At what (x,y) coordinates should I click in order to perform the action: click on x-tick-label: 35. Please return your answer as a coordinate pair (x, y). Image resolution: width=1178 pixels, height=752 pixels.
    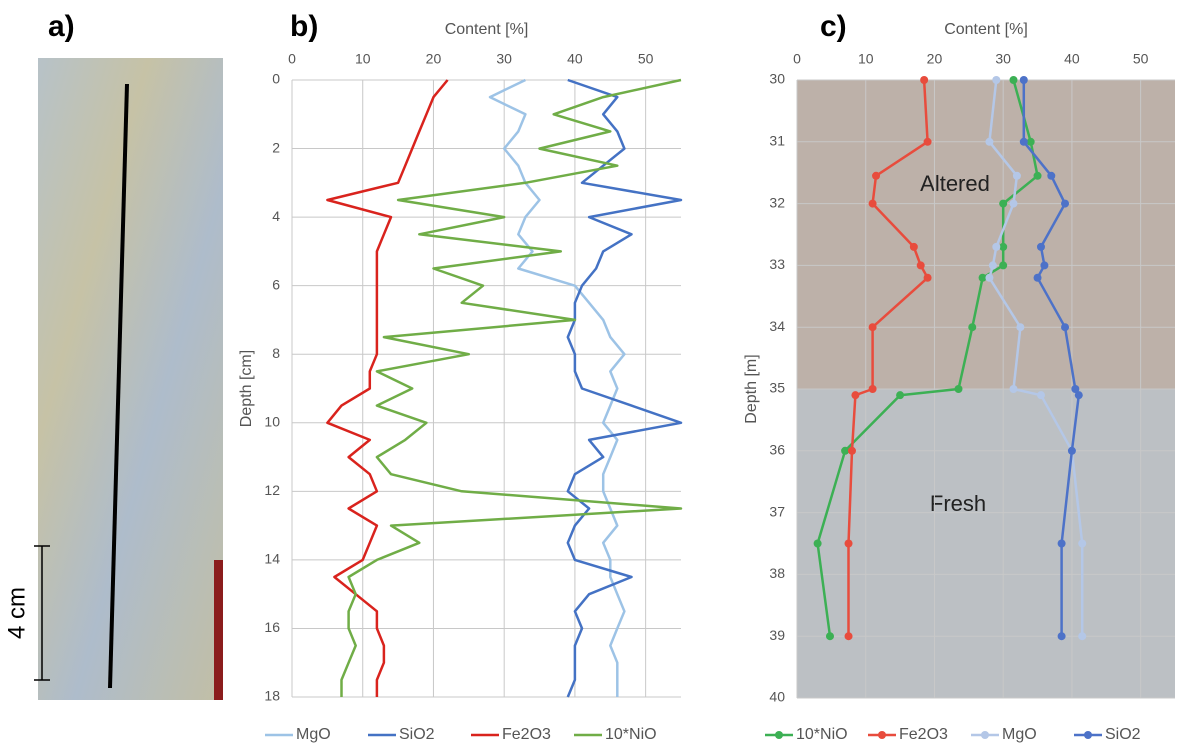
    Looking at the image, I should click on (777, 388).